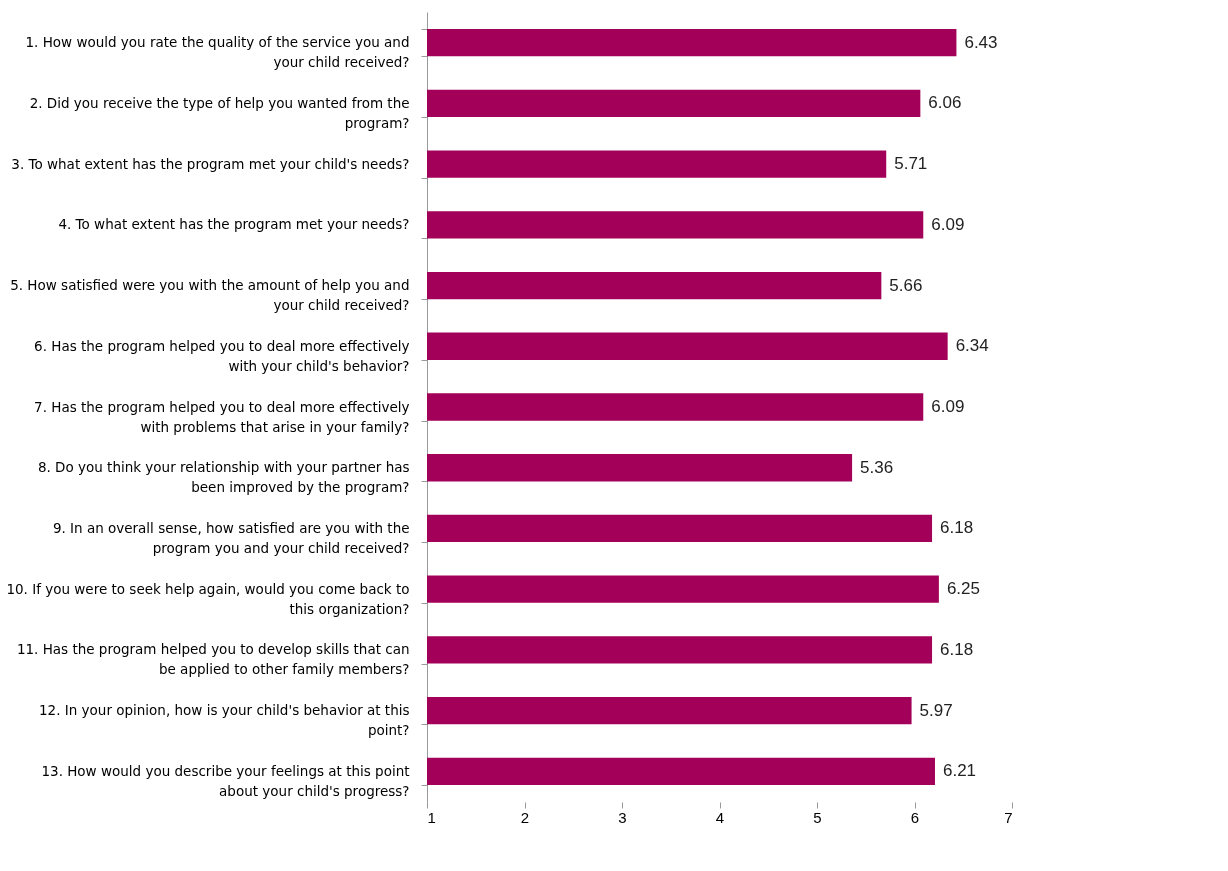 This screenshot has height=871, width=1228. I want to click on x-tick-label: 2, so click(525, 817).